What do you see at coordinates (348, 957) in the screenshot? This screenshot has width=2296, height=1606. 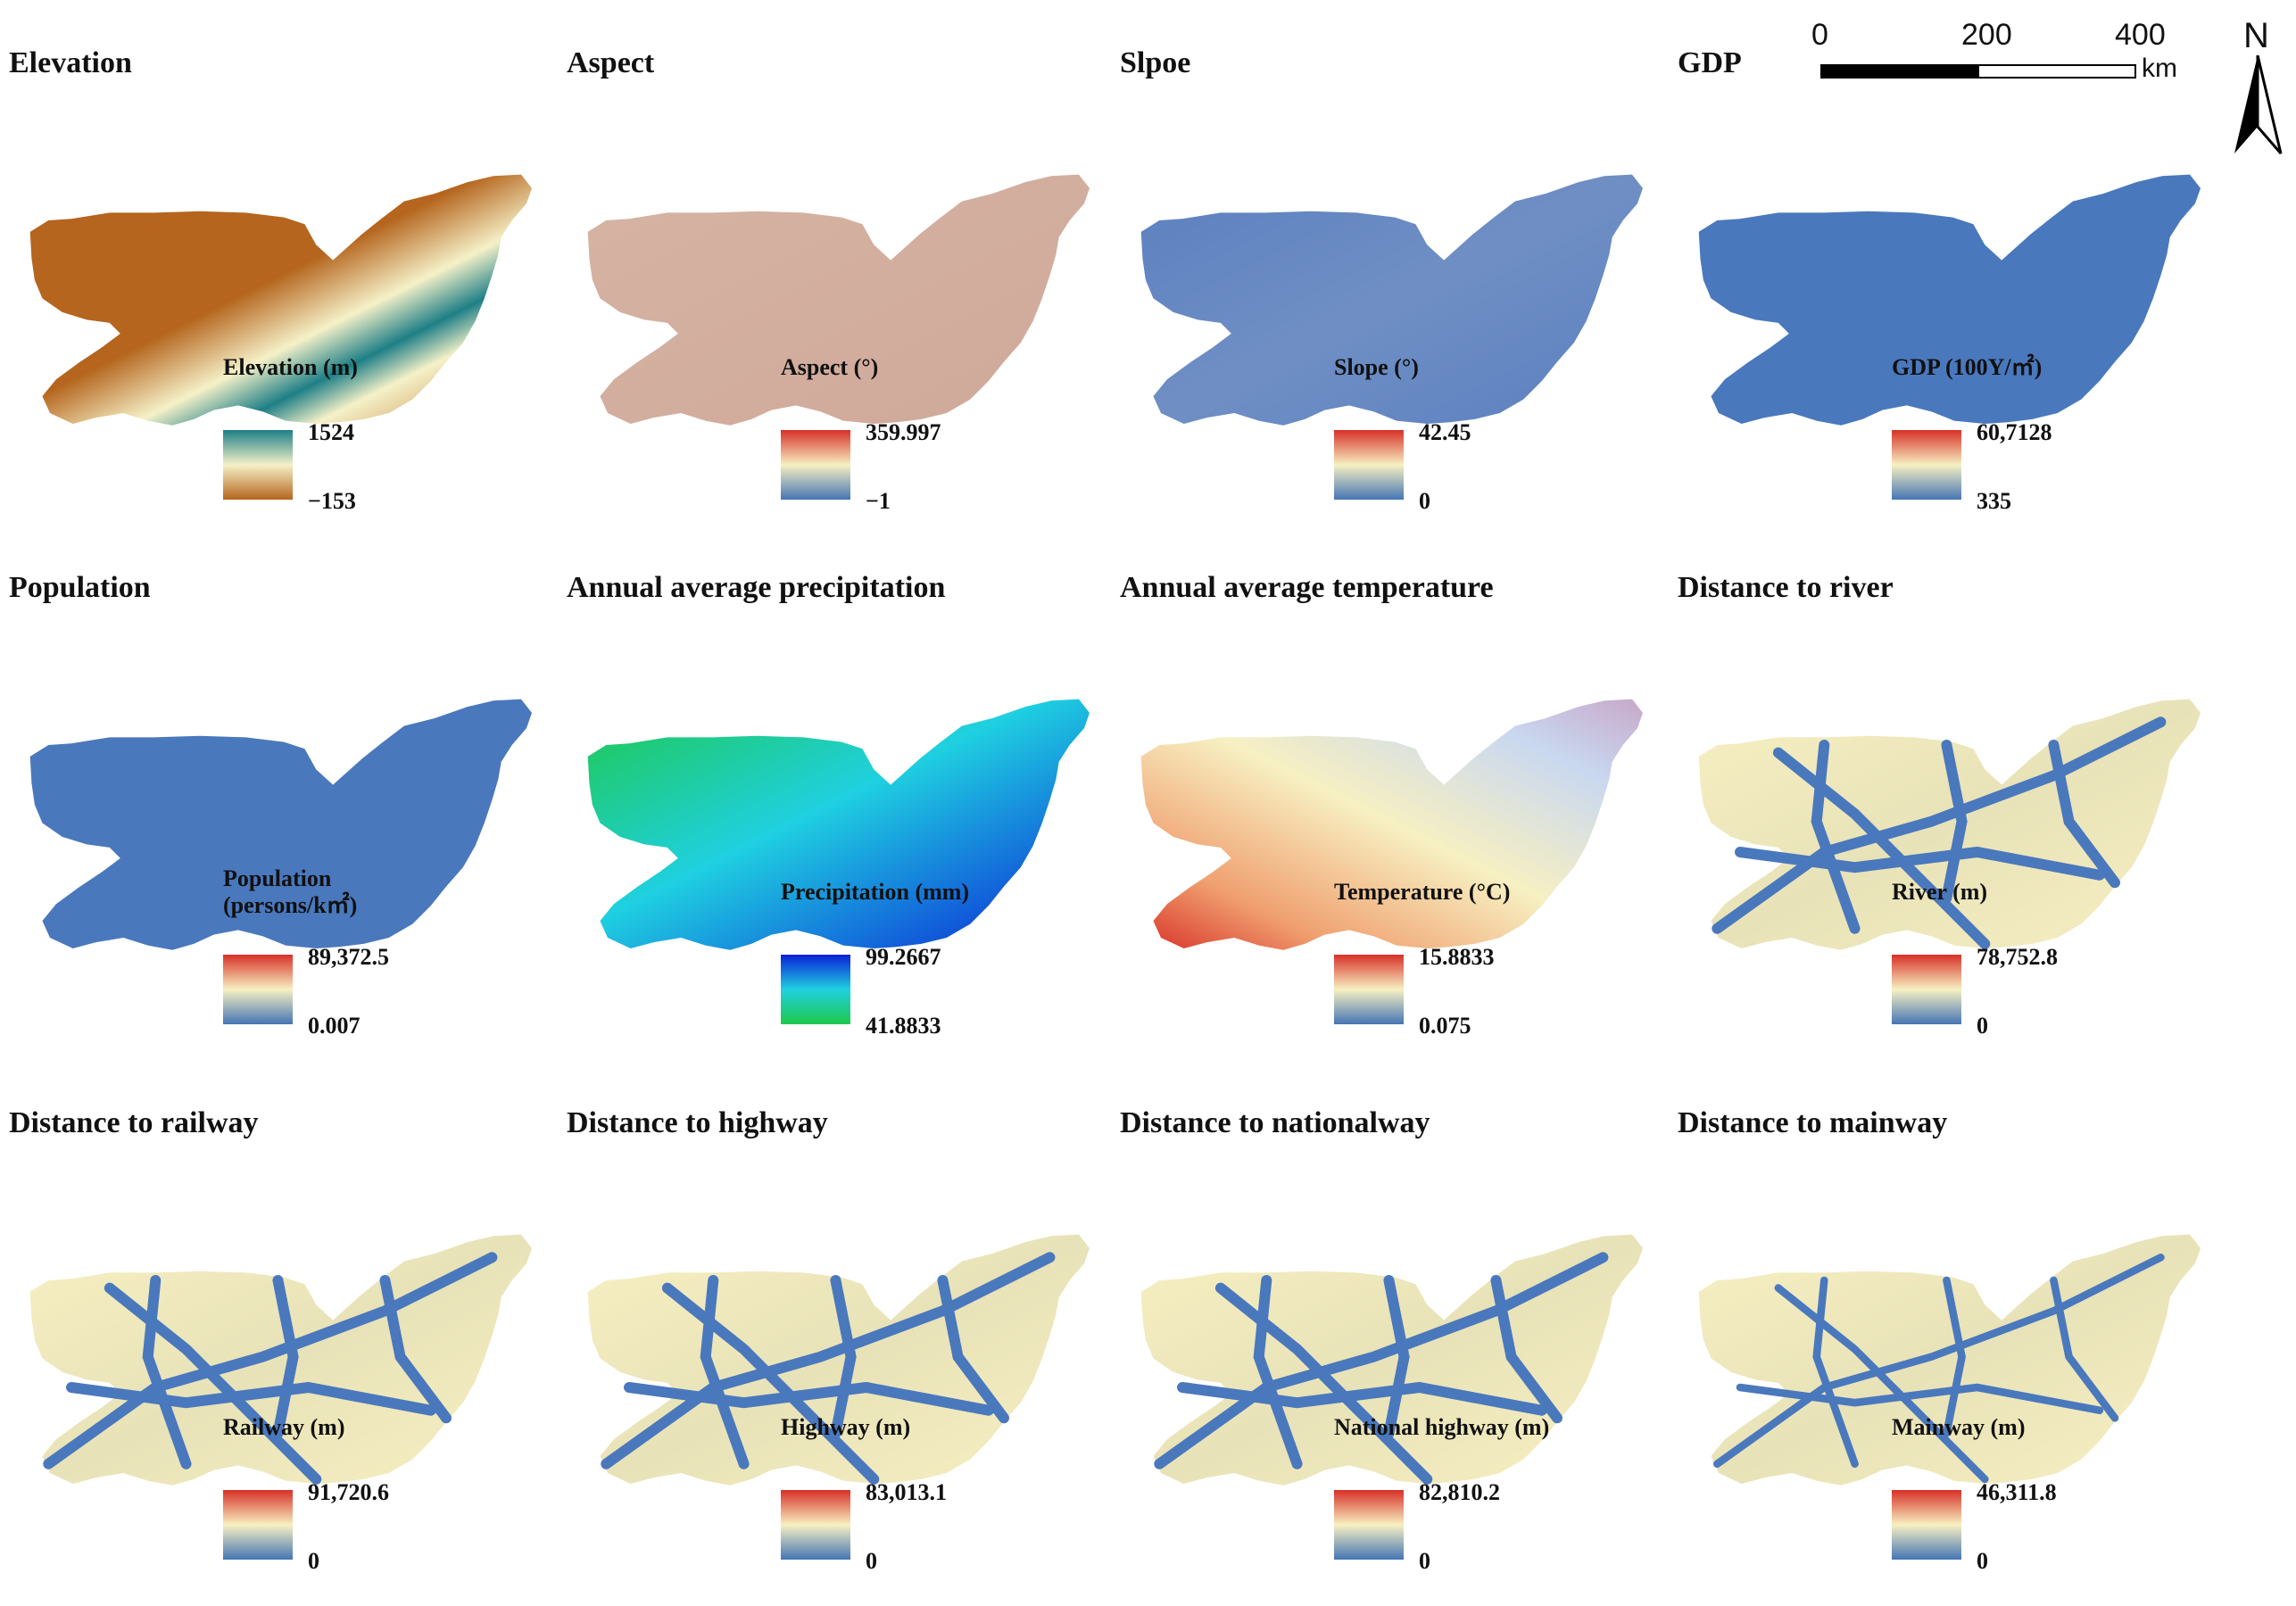 I see `legend-max-value: 89,372.5` at bounding box center [348, 957].